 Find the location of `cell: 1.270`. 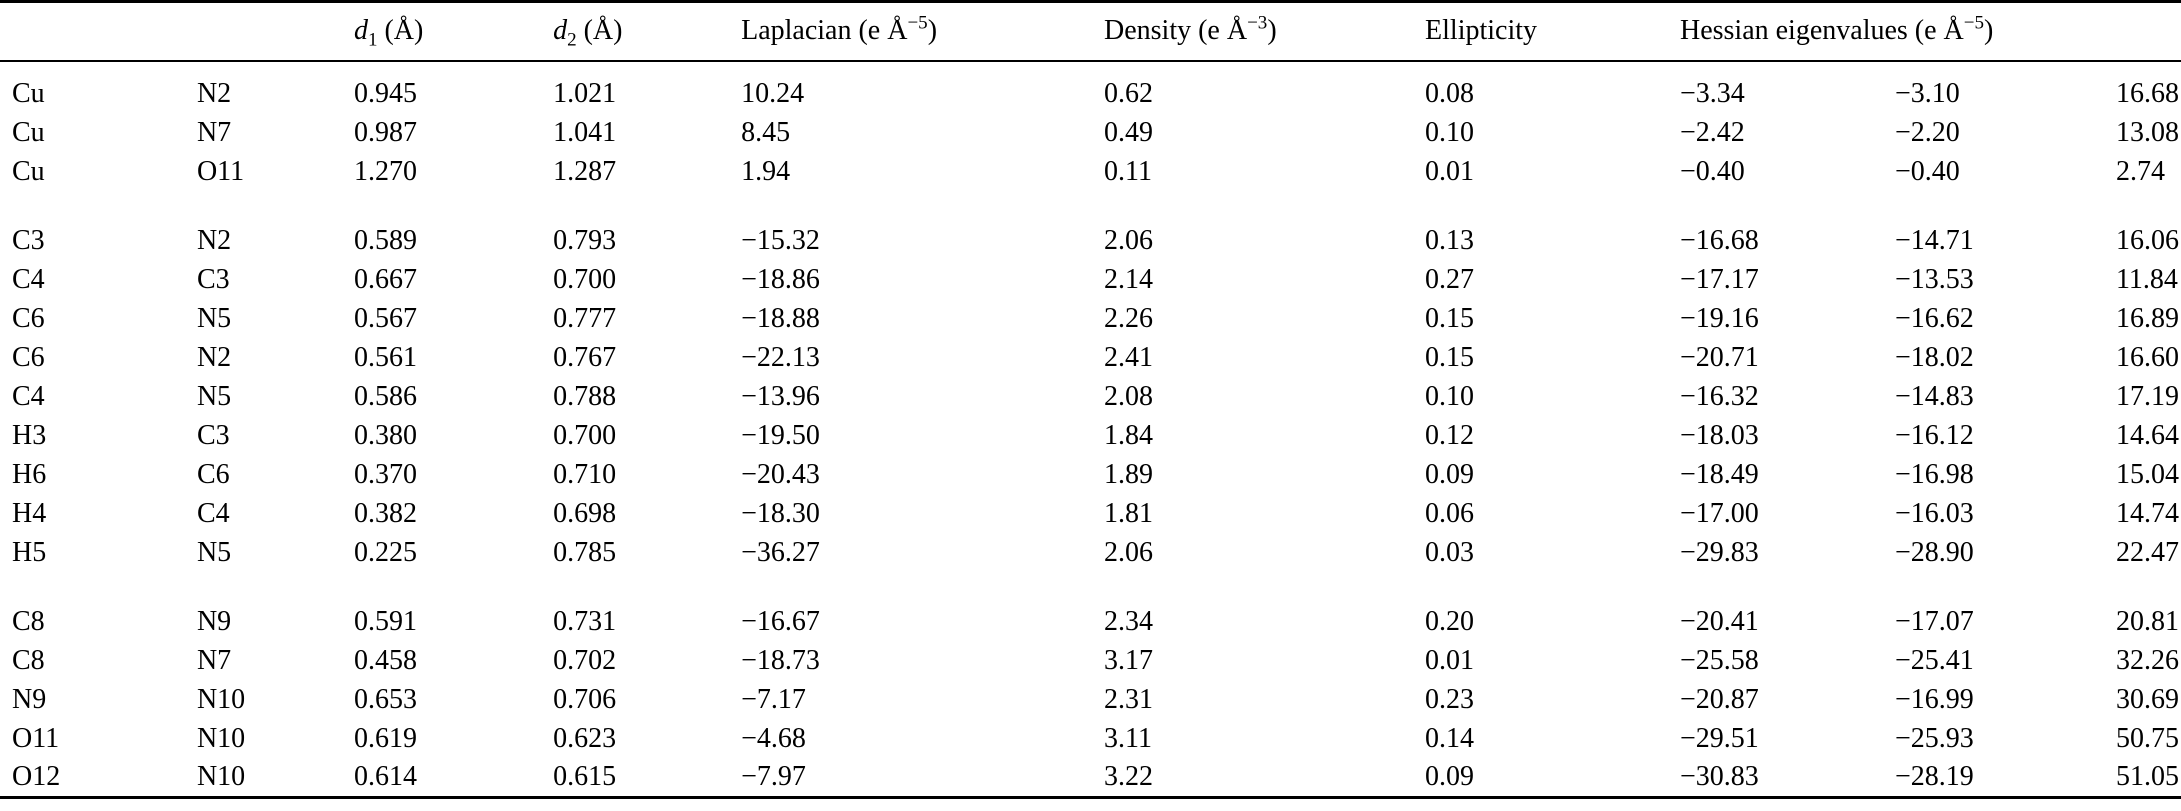

cell: 1.270 is located at coordinates (385, 171).